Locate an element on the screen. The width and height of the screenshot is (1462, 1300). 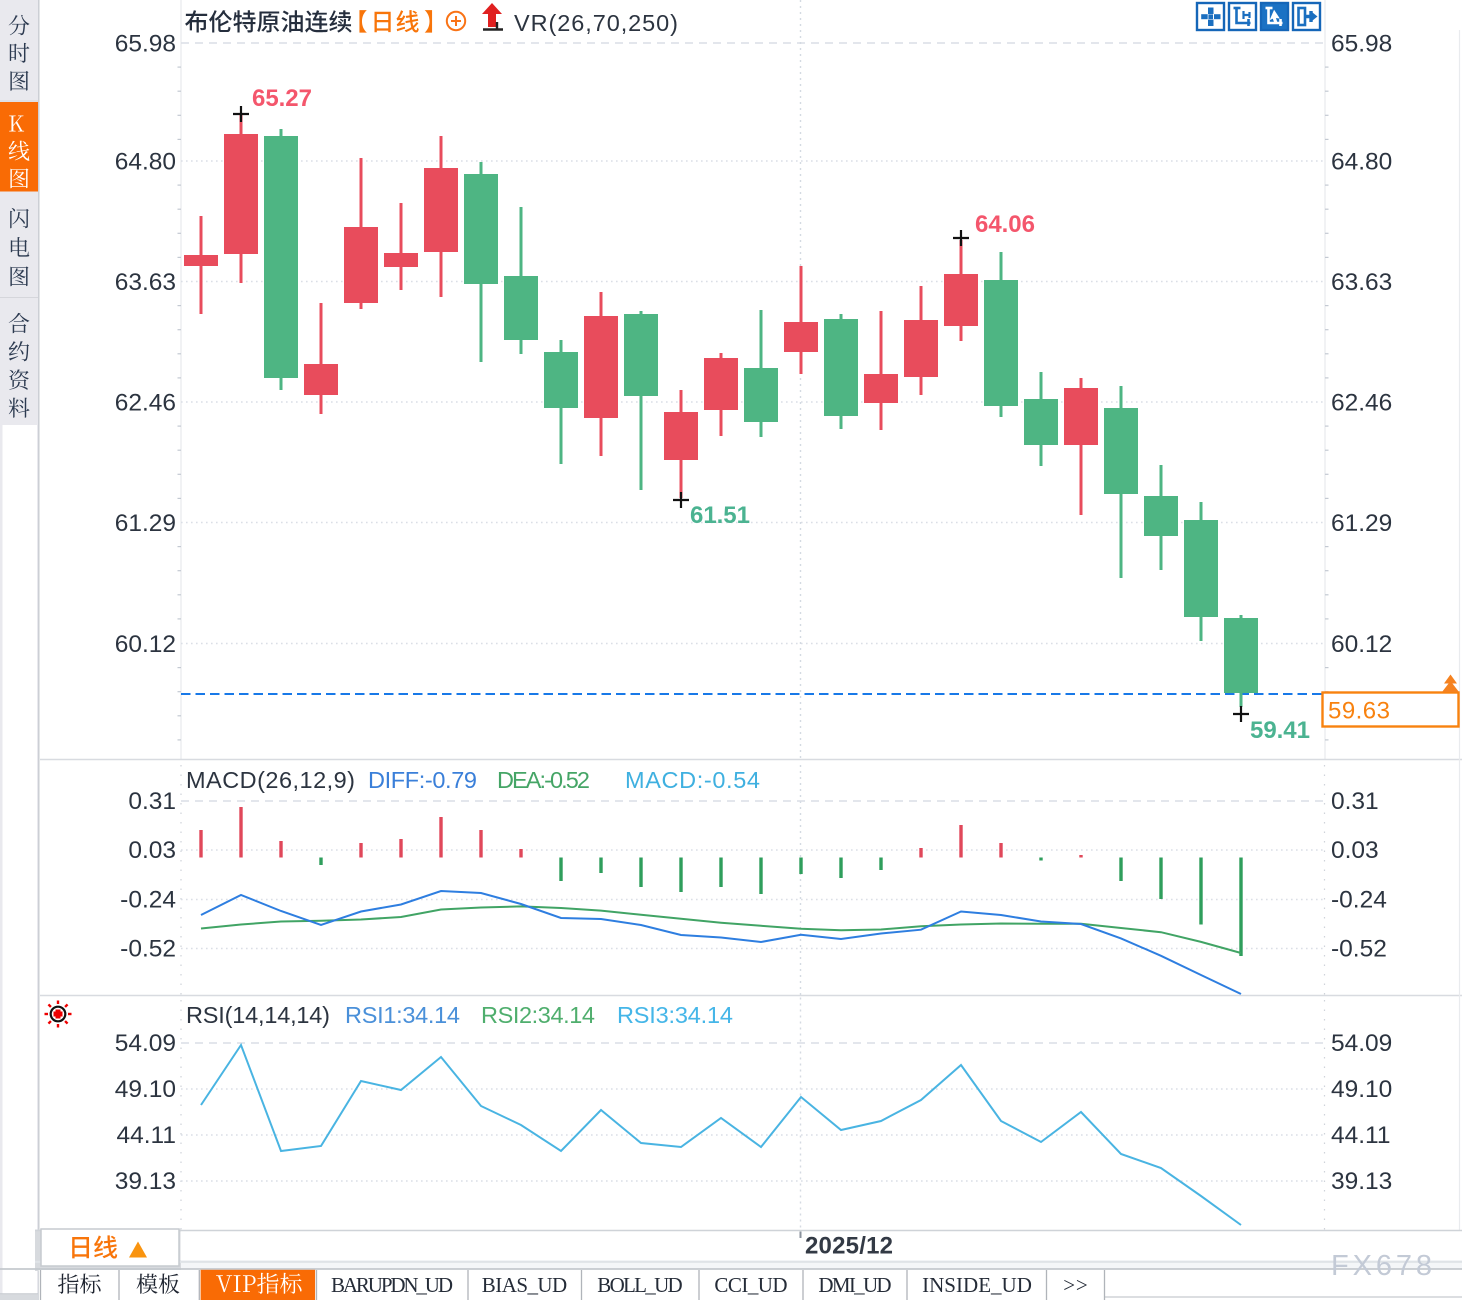
svg-text: FX678 is located at coordinates (1381, 1266).